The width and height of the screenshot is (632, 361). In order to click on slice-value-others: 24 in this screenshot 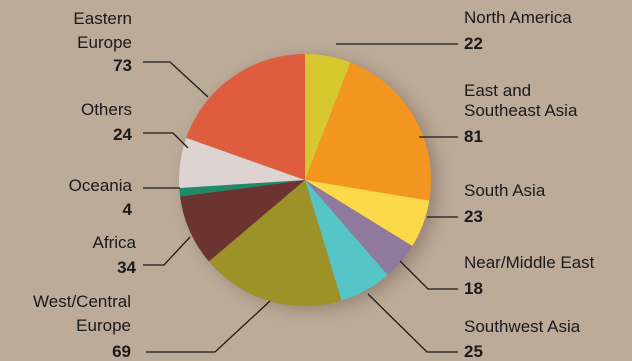, I will do `click(122, 134)`.